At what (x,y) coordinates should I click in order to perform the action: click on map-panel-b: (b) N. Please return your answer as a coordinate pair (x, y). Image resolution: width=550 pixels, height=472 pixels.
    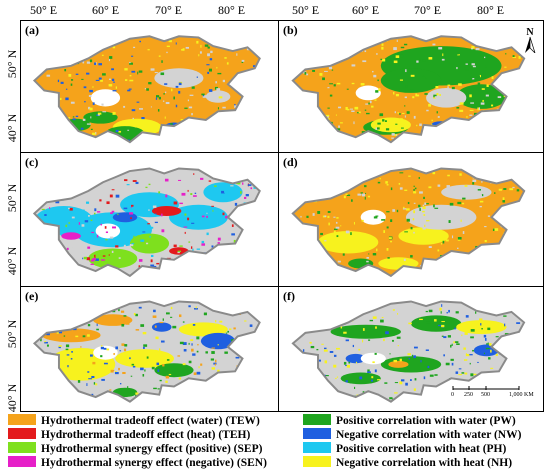
    Looking at the image, I should click on (411, 86).